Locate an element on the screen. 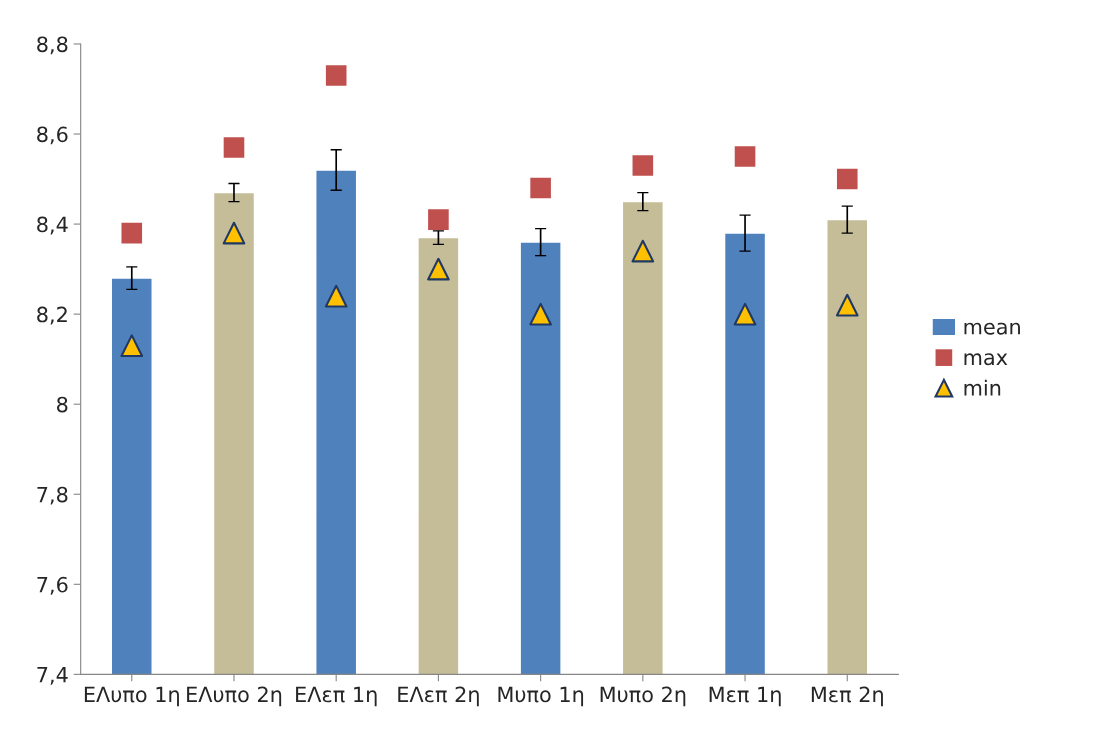 The image size is (1105, 733). y-tick-label: 7,4 is located at coordinates (52, 676).